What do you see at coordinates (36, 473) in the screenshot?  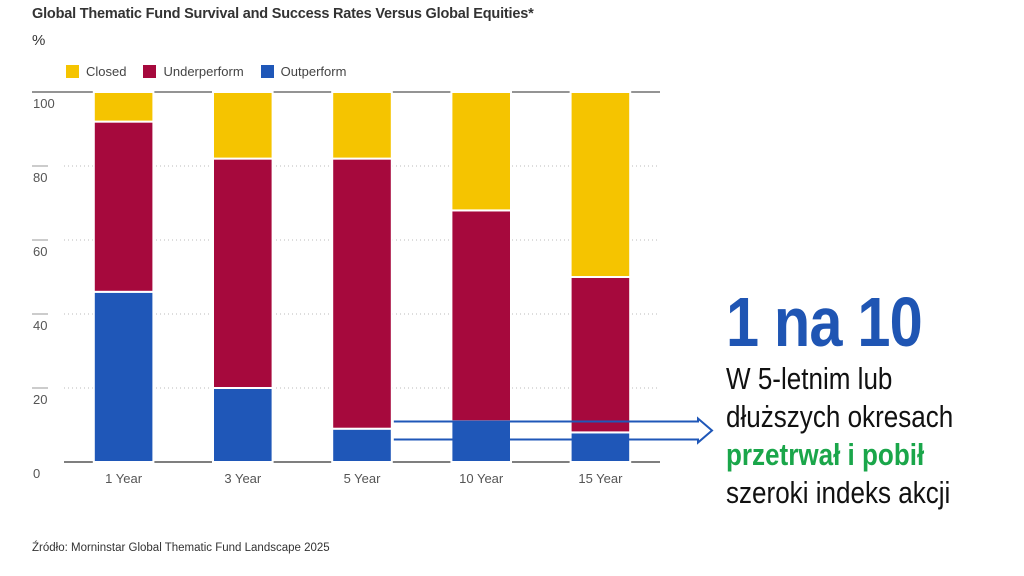 I see `y-tick-label: 0` at bounding box center [36, 473].